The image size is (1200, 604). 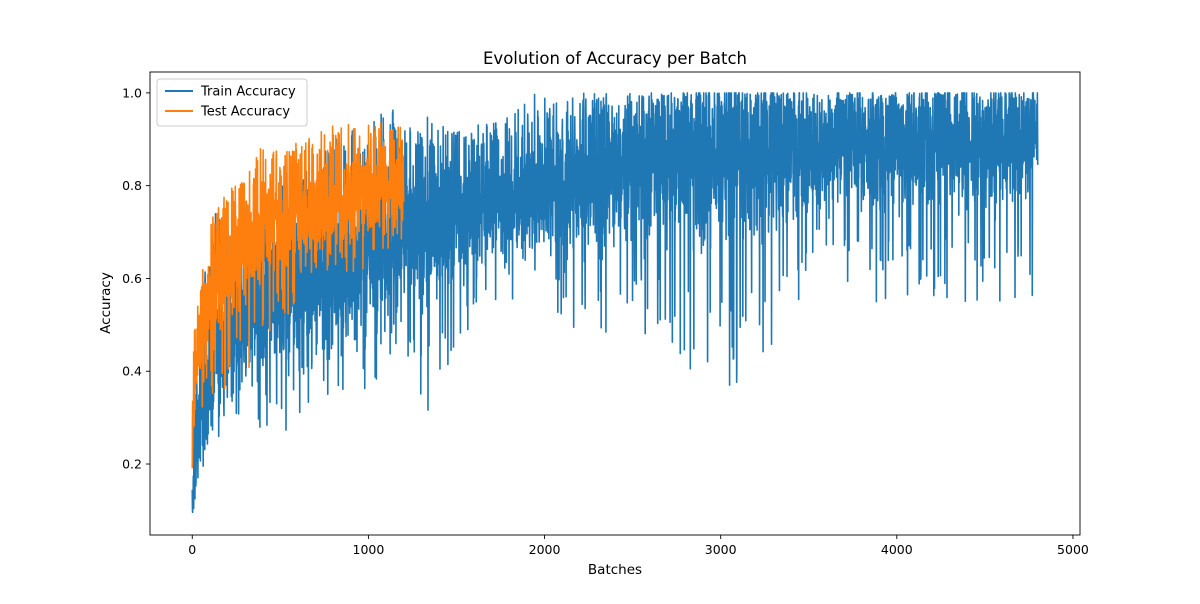 I want to click on legend-label-test: Test Accuracy, so click(x=245, y=112).